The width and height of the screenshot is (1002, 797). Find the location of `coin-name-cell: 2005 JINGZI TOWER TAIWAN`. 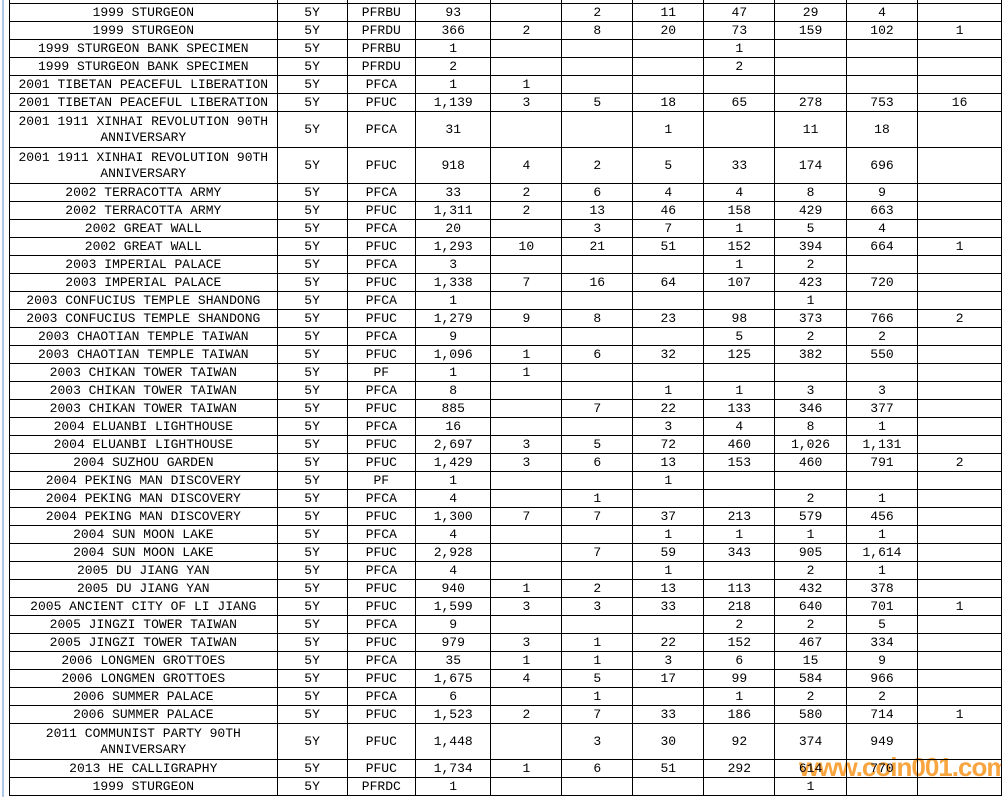

coin-name-cell: 2005 JINGZI TOWER TAIWAN is located at coordinates (143, 625).